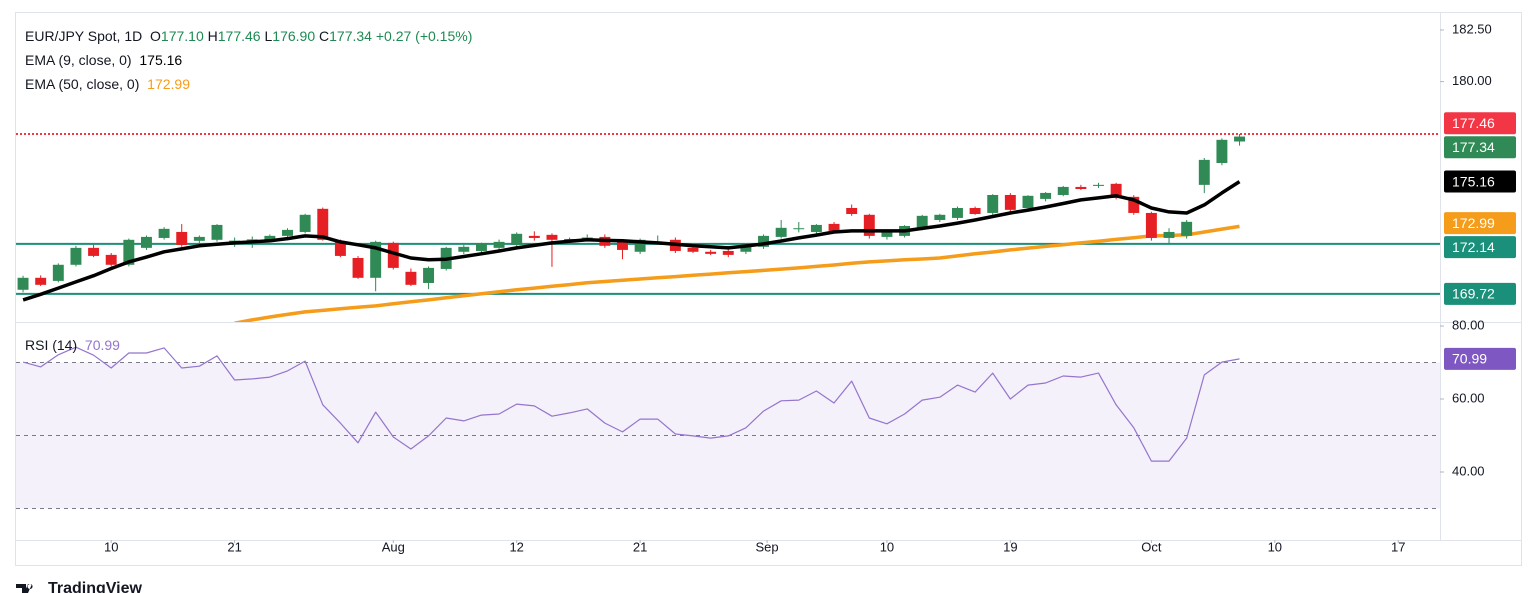  What do you see at coordinates (84, 36) in the screenshot?
I see `symbol-title: EUR/JPY Spot, 1D` at bounding box center [84, 36].